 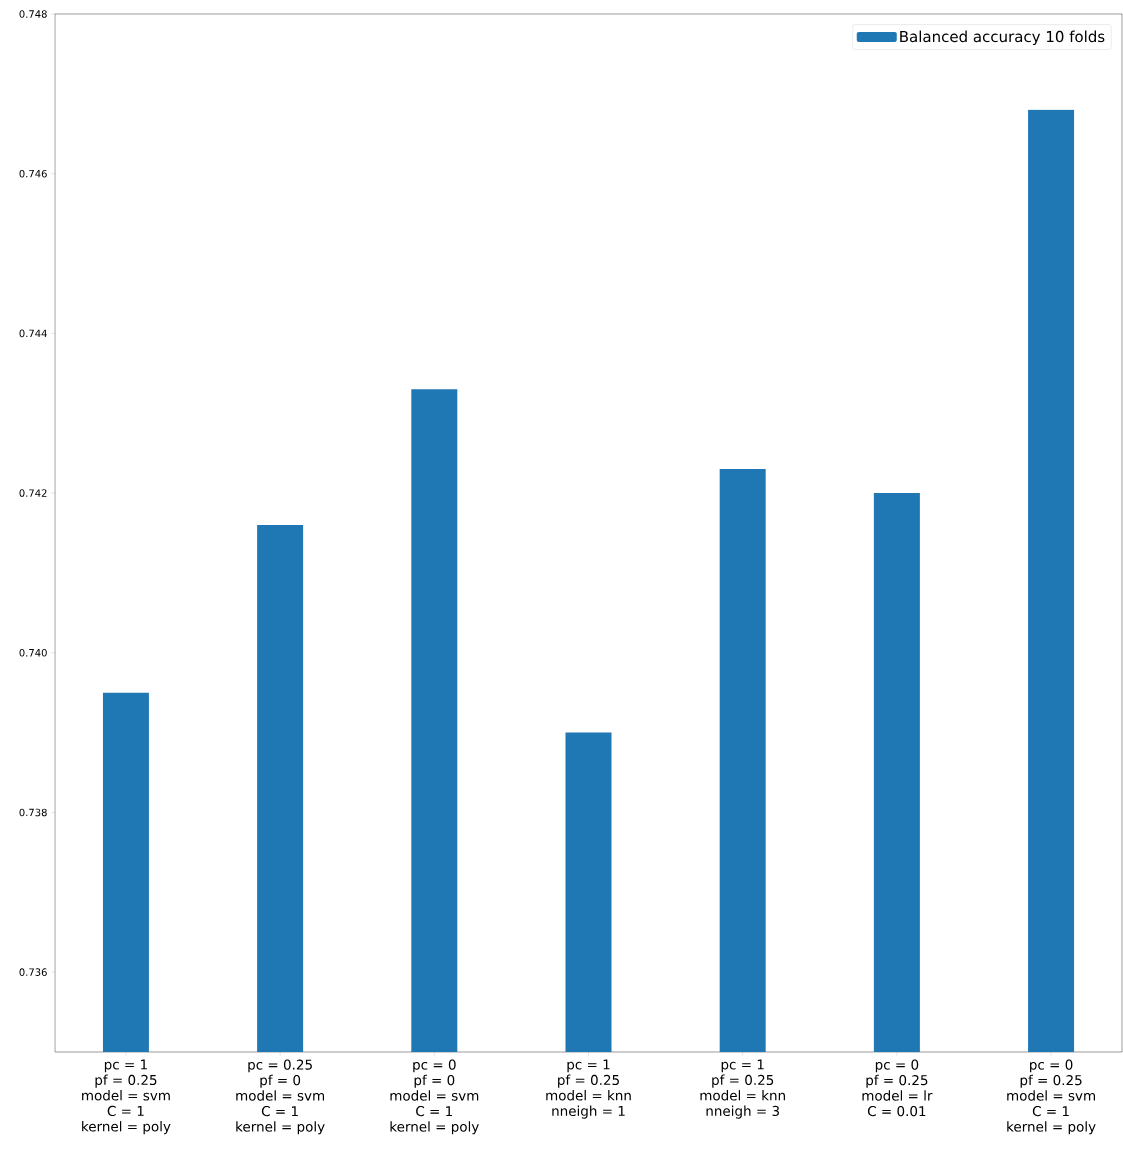 What do you see at coordinates (33, 972) in the screenshot?
I see `y-tick-label: 0.736` at bounding box center [33, 972].